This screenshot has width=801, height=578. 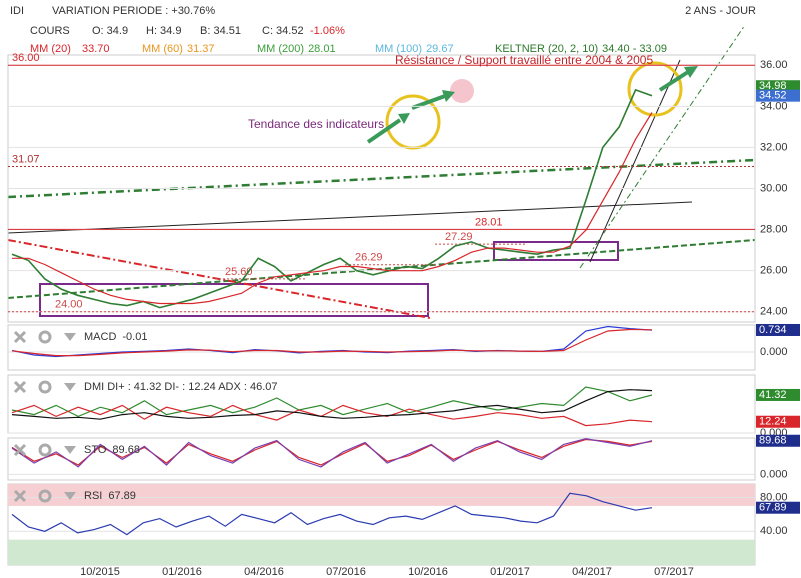 I want to click on open: O: 34.9, so click(x=110, y=31).